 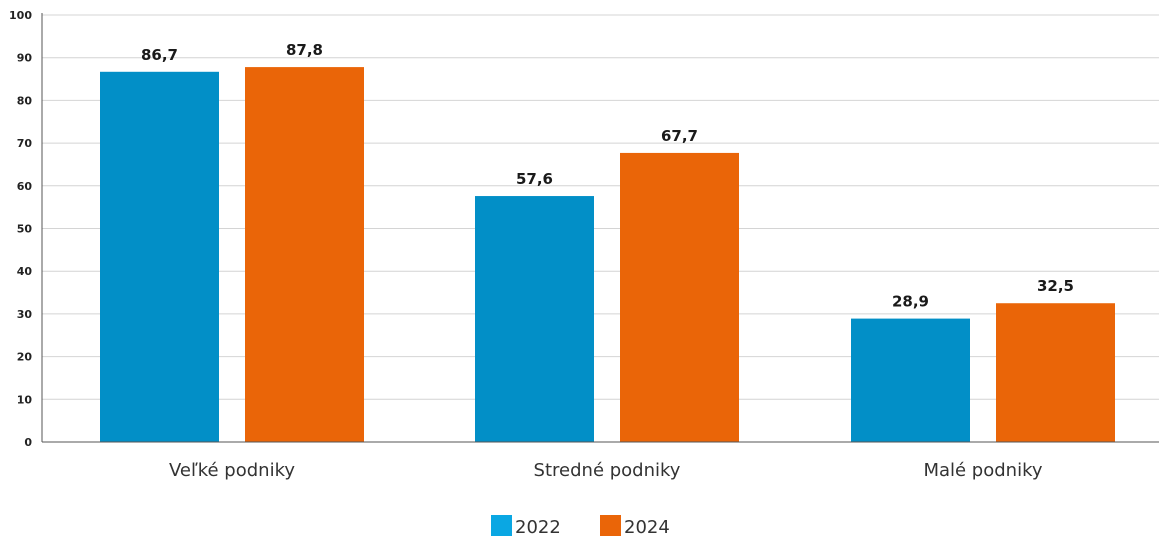 I want to click on legend-label: 2022, so click(x=538, y=527).